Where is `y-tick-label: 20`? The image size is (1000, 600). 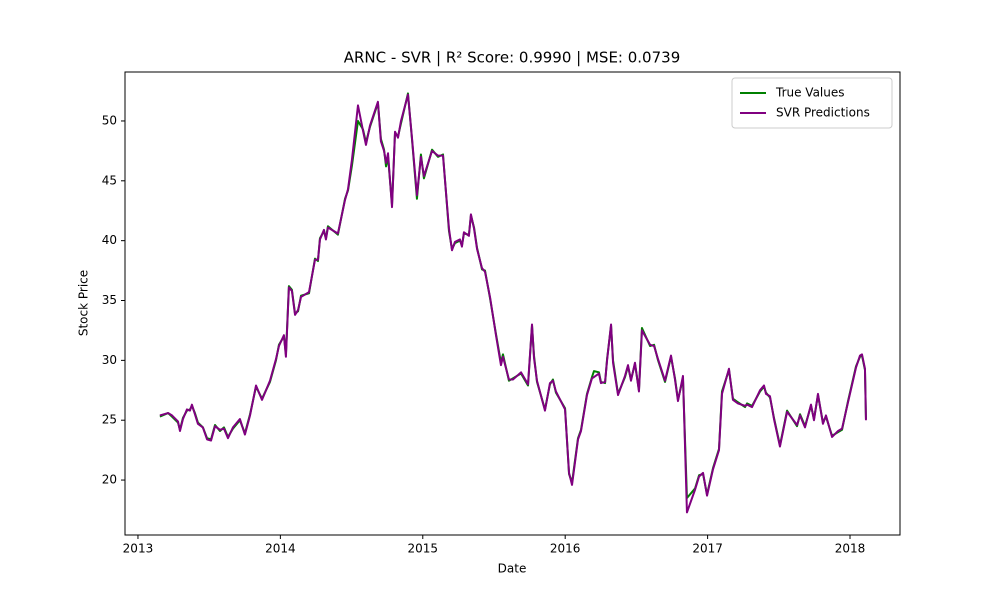 y-tick-label: 20 is located at coordinates (109, 480).